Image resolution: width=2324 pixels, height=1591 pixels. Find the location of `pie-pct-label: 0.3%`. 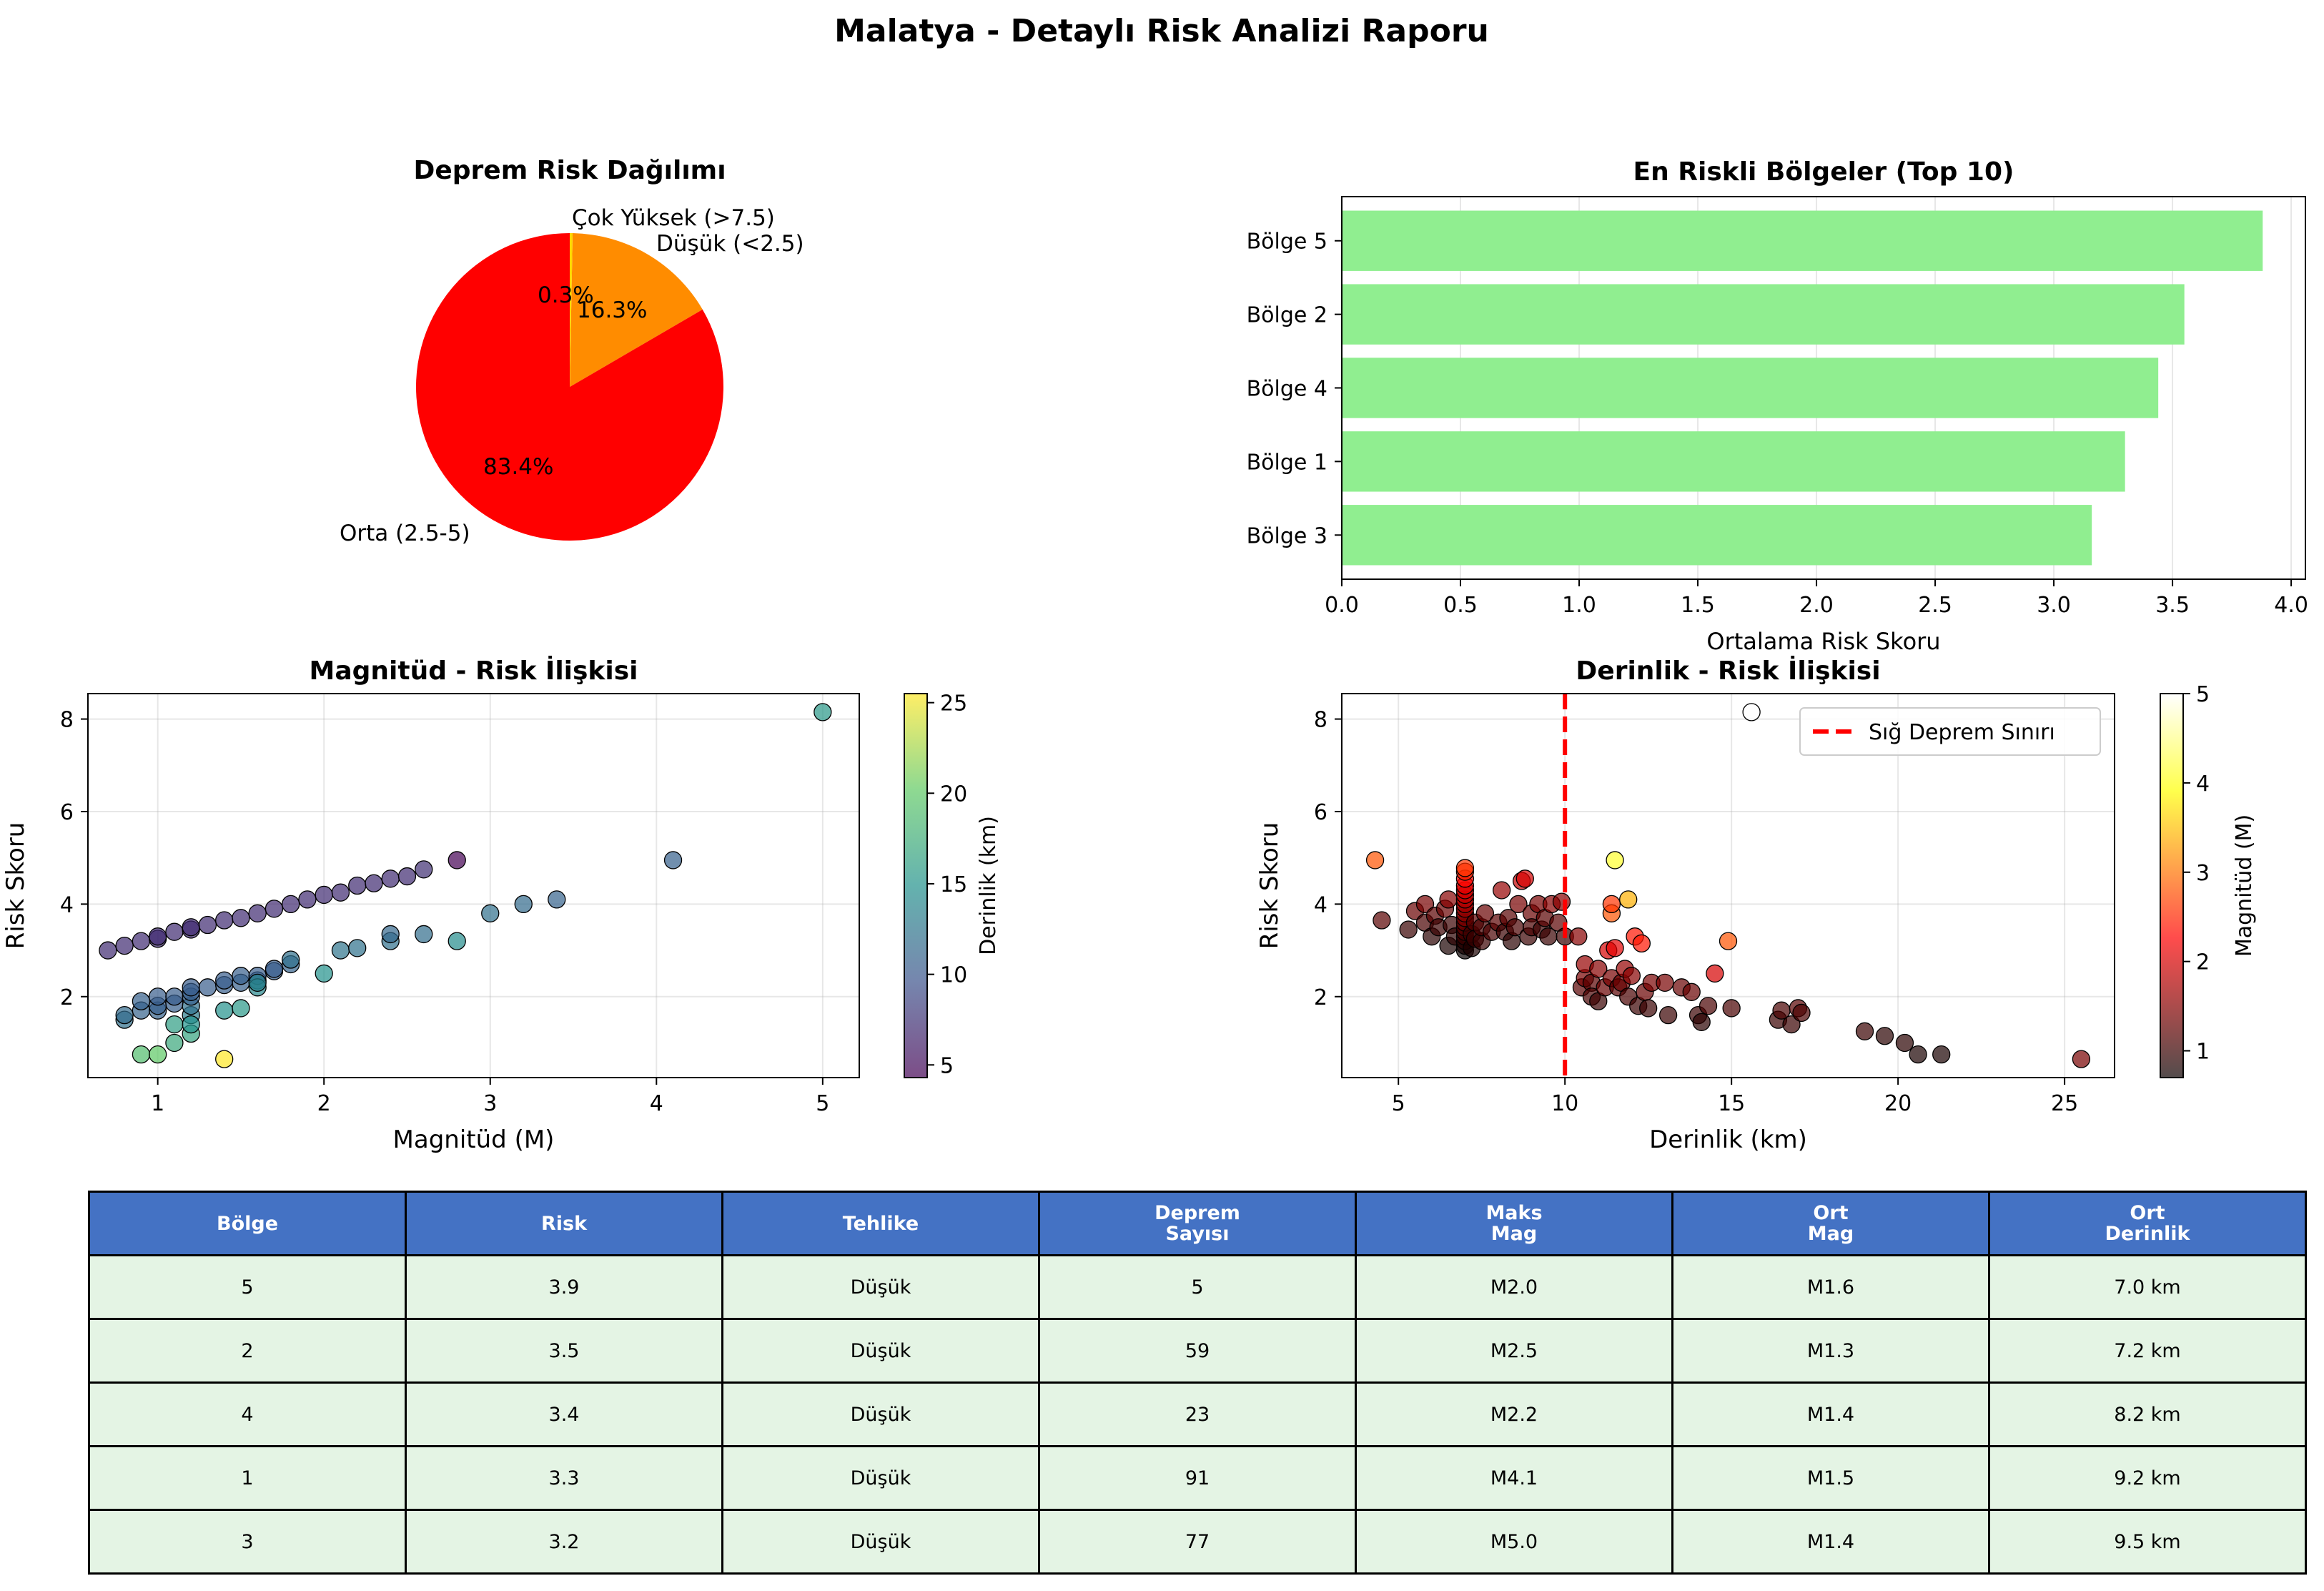

pie-pct-label: 0.3% is located at coordinates (566, 295).